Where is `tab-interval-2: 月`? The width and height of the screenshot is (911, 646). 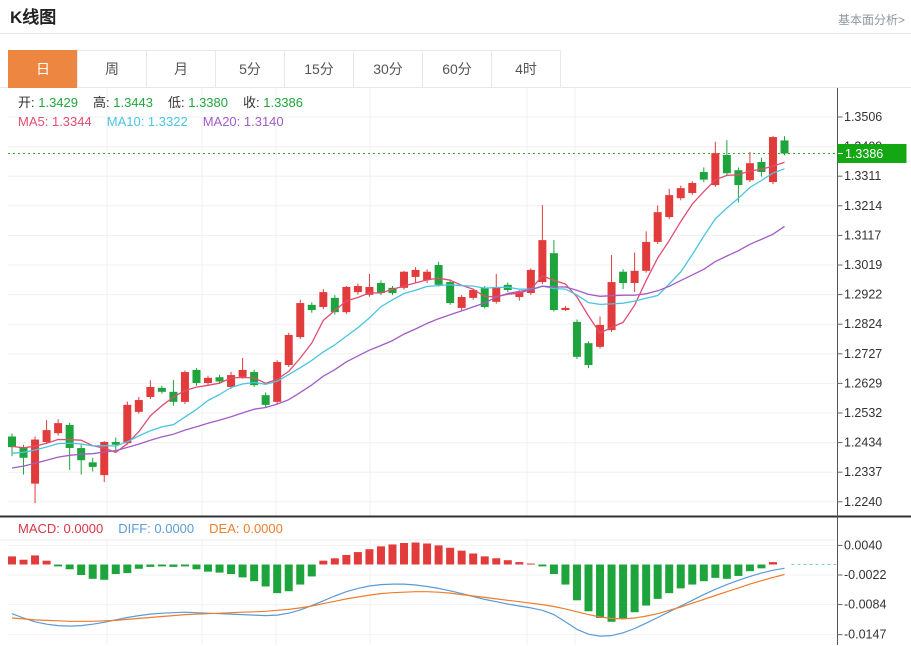
tab-interval-2: 月 is located at coordinates (181, 69).